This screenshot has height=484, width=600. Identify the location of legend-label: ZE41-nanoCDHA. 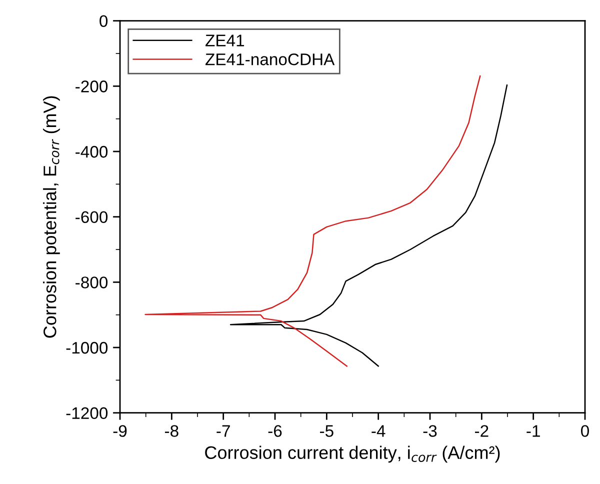
(270, 59).